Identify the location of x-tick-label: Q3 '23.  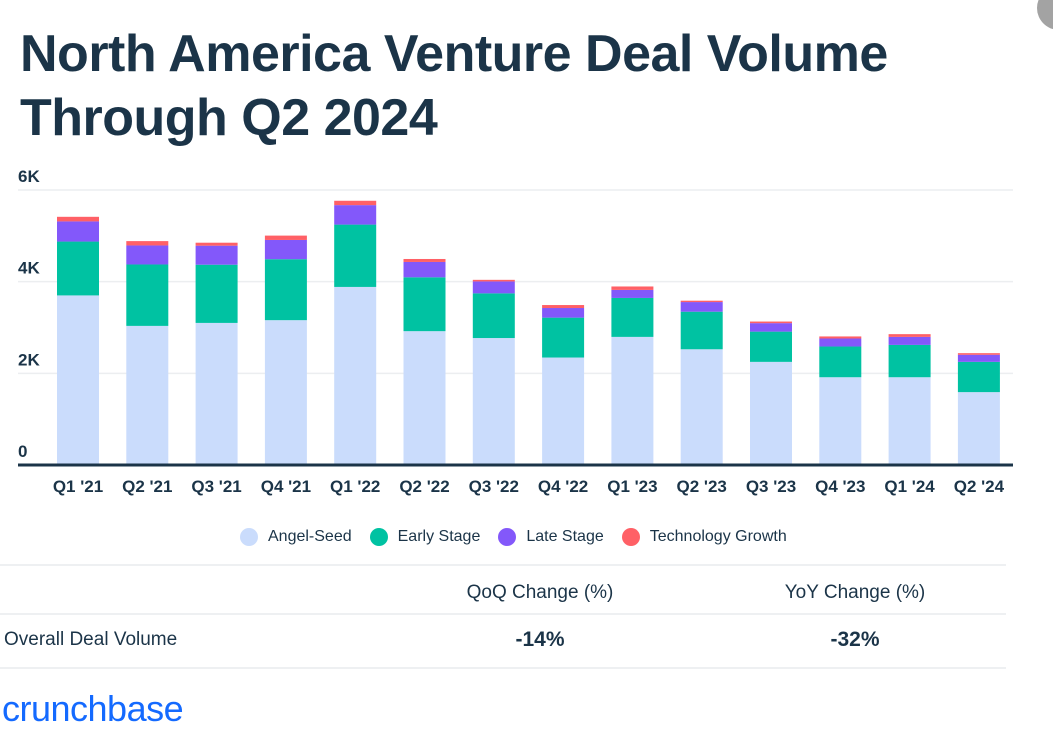
(771, 486).